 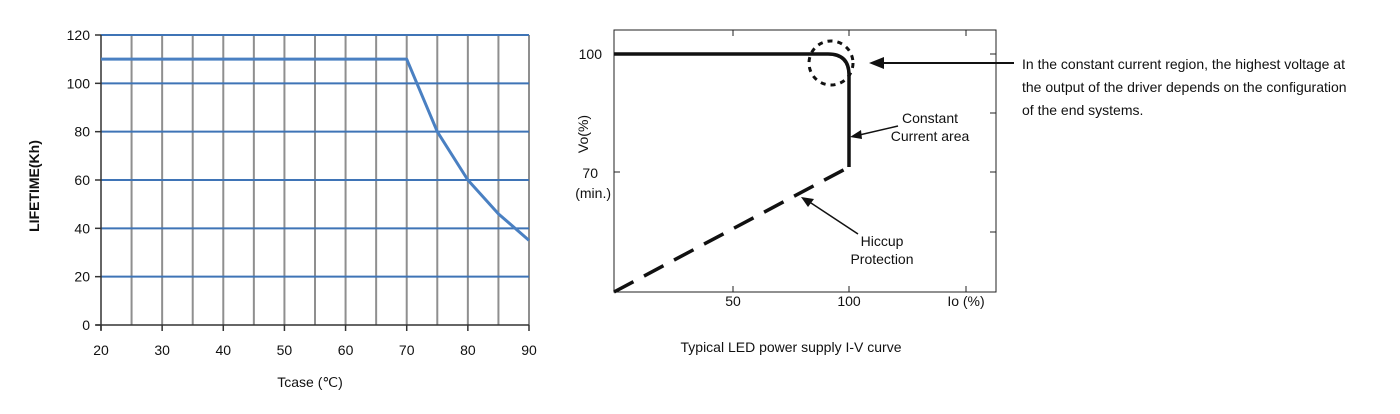 What do you see at coordinates (82, 228) in the screenshot?
I see `lifetime-y-tick-label: 40` at bounding box center [82, 228].